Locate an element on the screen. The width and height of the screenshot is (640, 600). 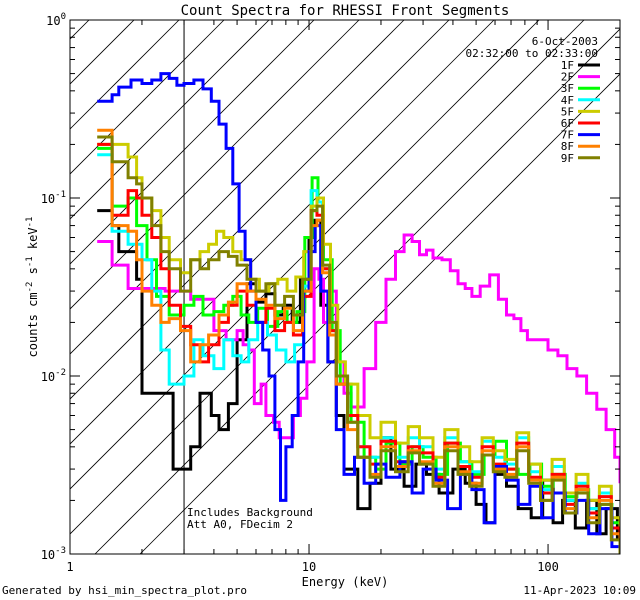
legend-header-1: 02:32:00 to 02:33:00 is located at coordinates (532, 53).